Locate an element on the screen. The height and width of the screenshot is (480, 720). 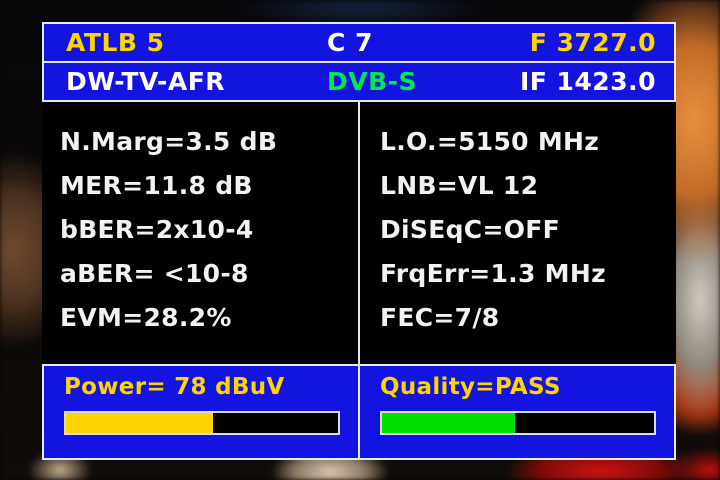
power-bar-fill is located at coordinates (139, 423).